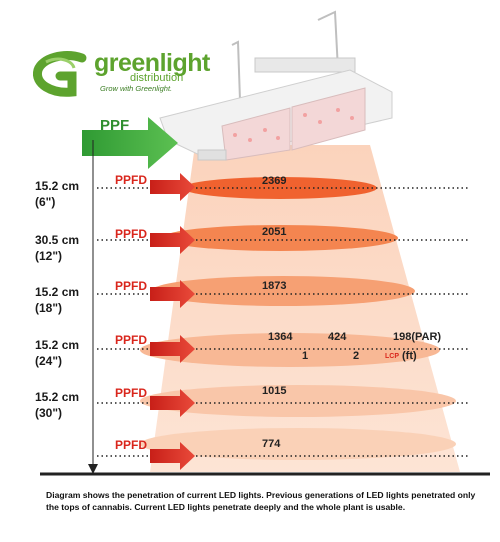  Describe the element at coordinates (57, 300) in the screenshot. I see `distance-label: 15.2 cm (18")` at that location.